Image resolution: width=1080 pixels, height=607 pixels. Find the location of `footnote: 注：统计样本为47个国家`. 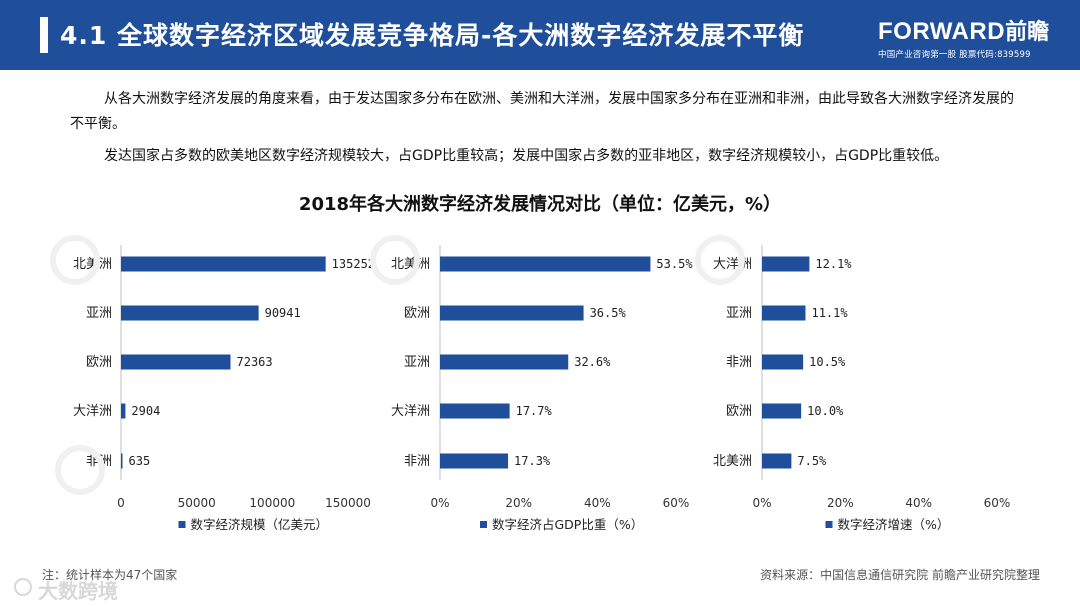

footnote: 注：统计样本为47个国家 is located at coordinates (110, 575).